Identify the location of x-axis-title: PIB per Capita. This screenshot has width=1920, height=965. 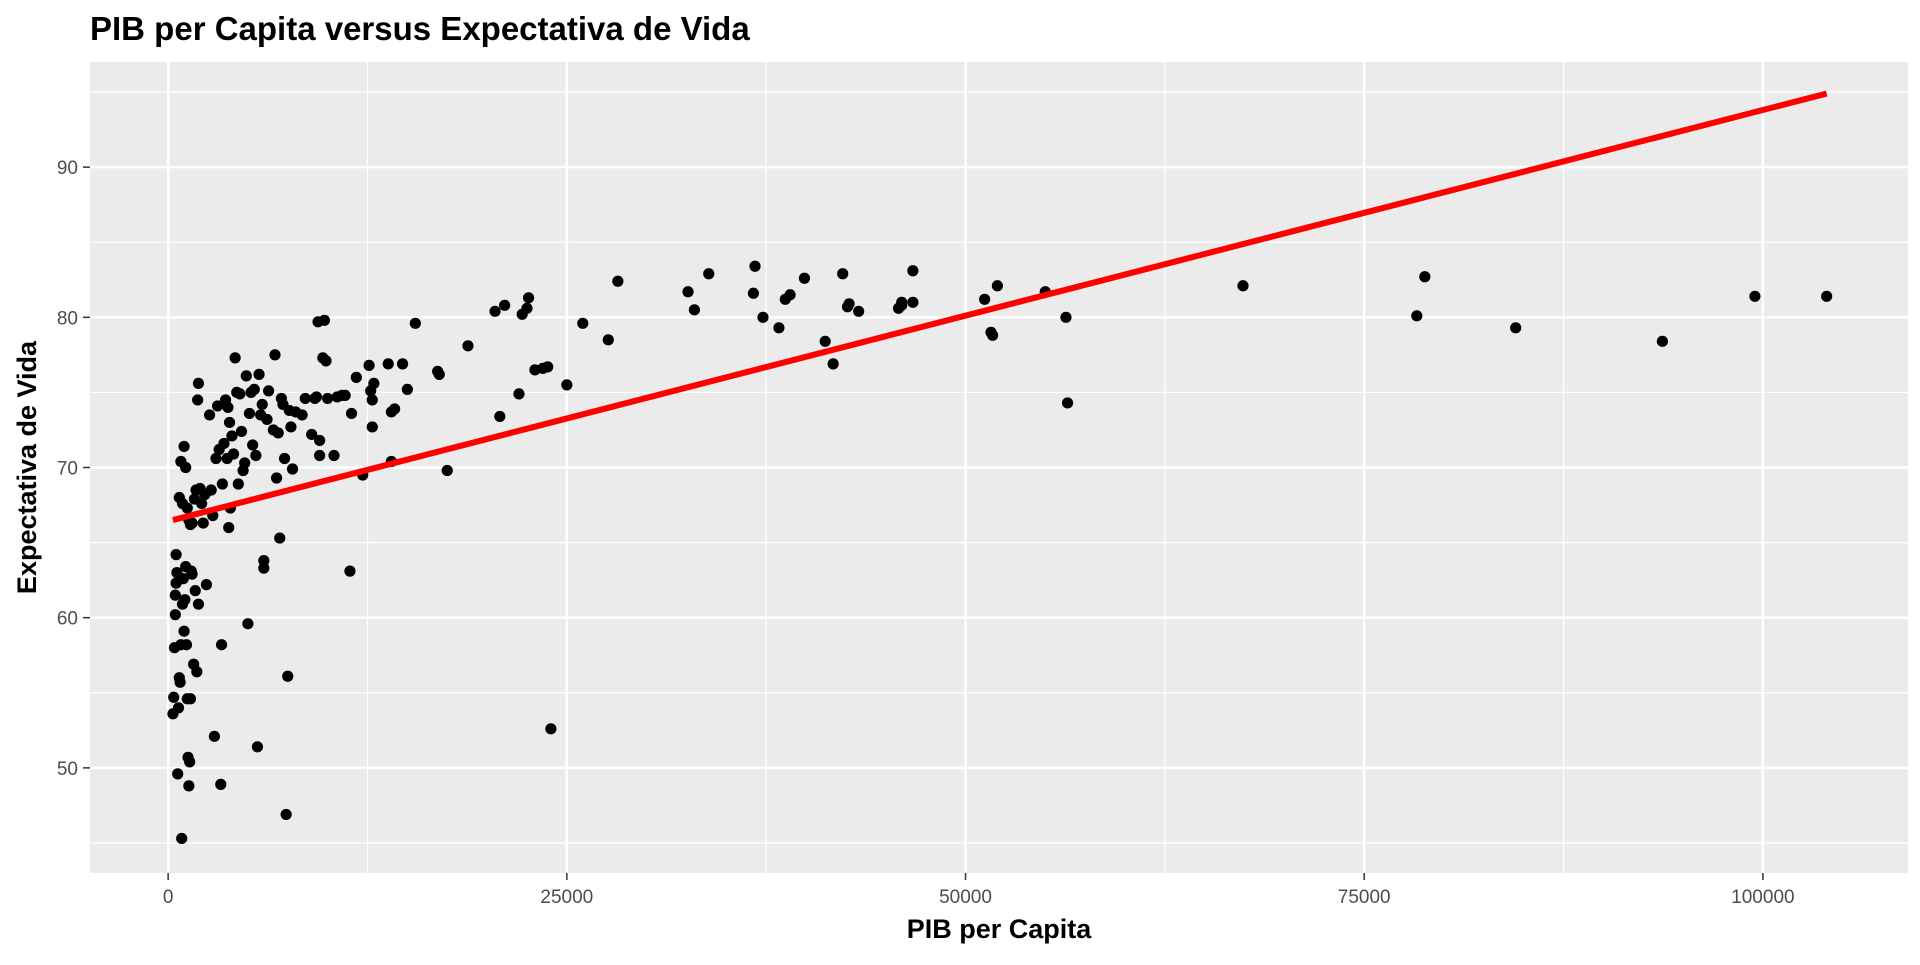
(1000, 929).